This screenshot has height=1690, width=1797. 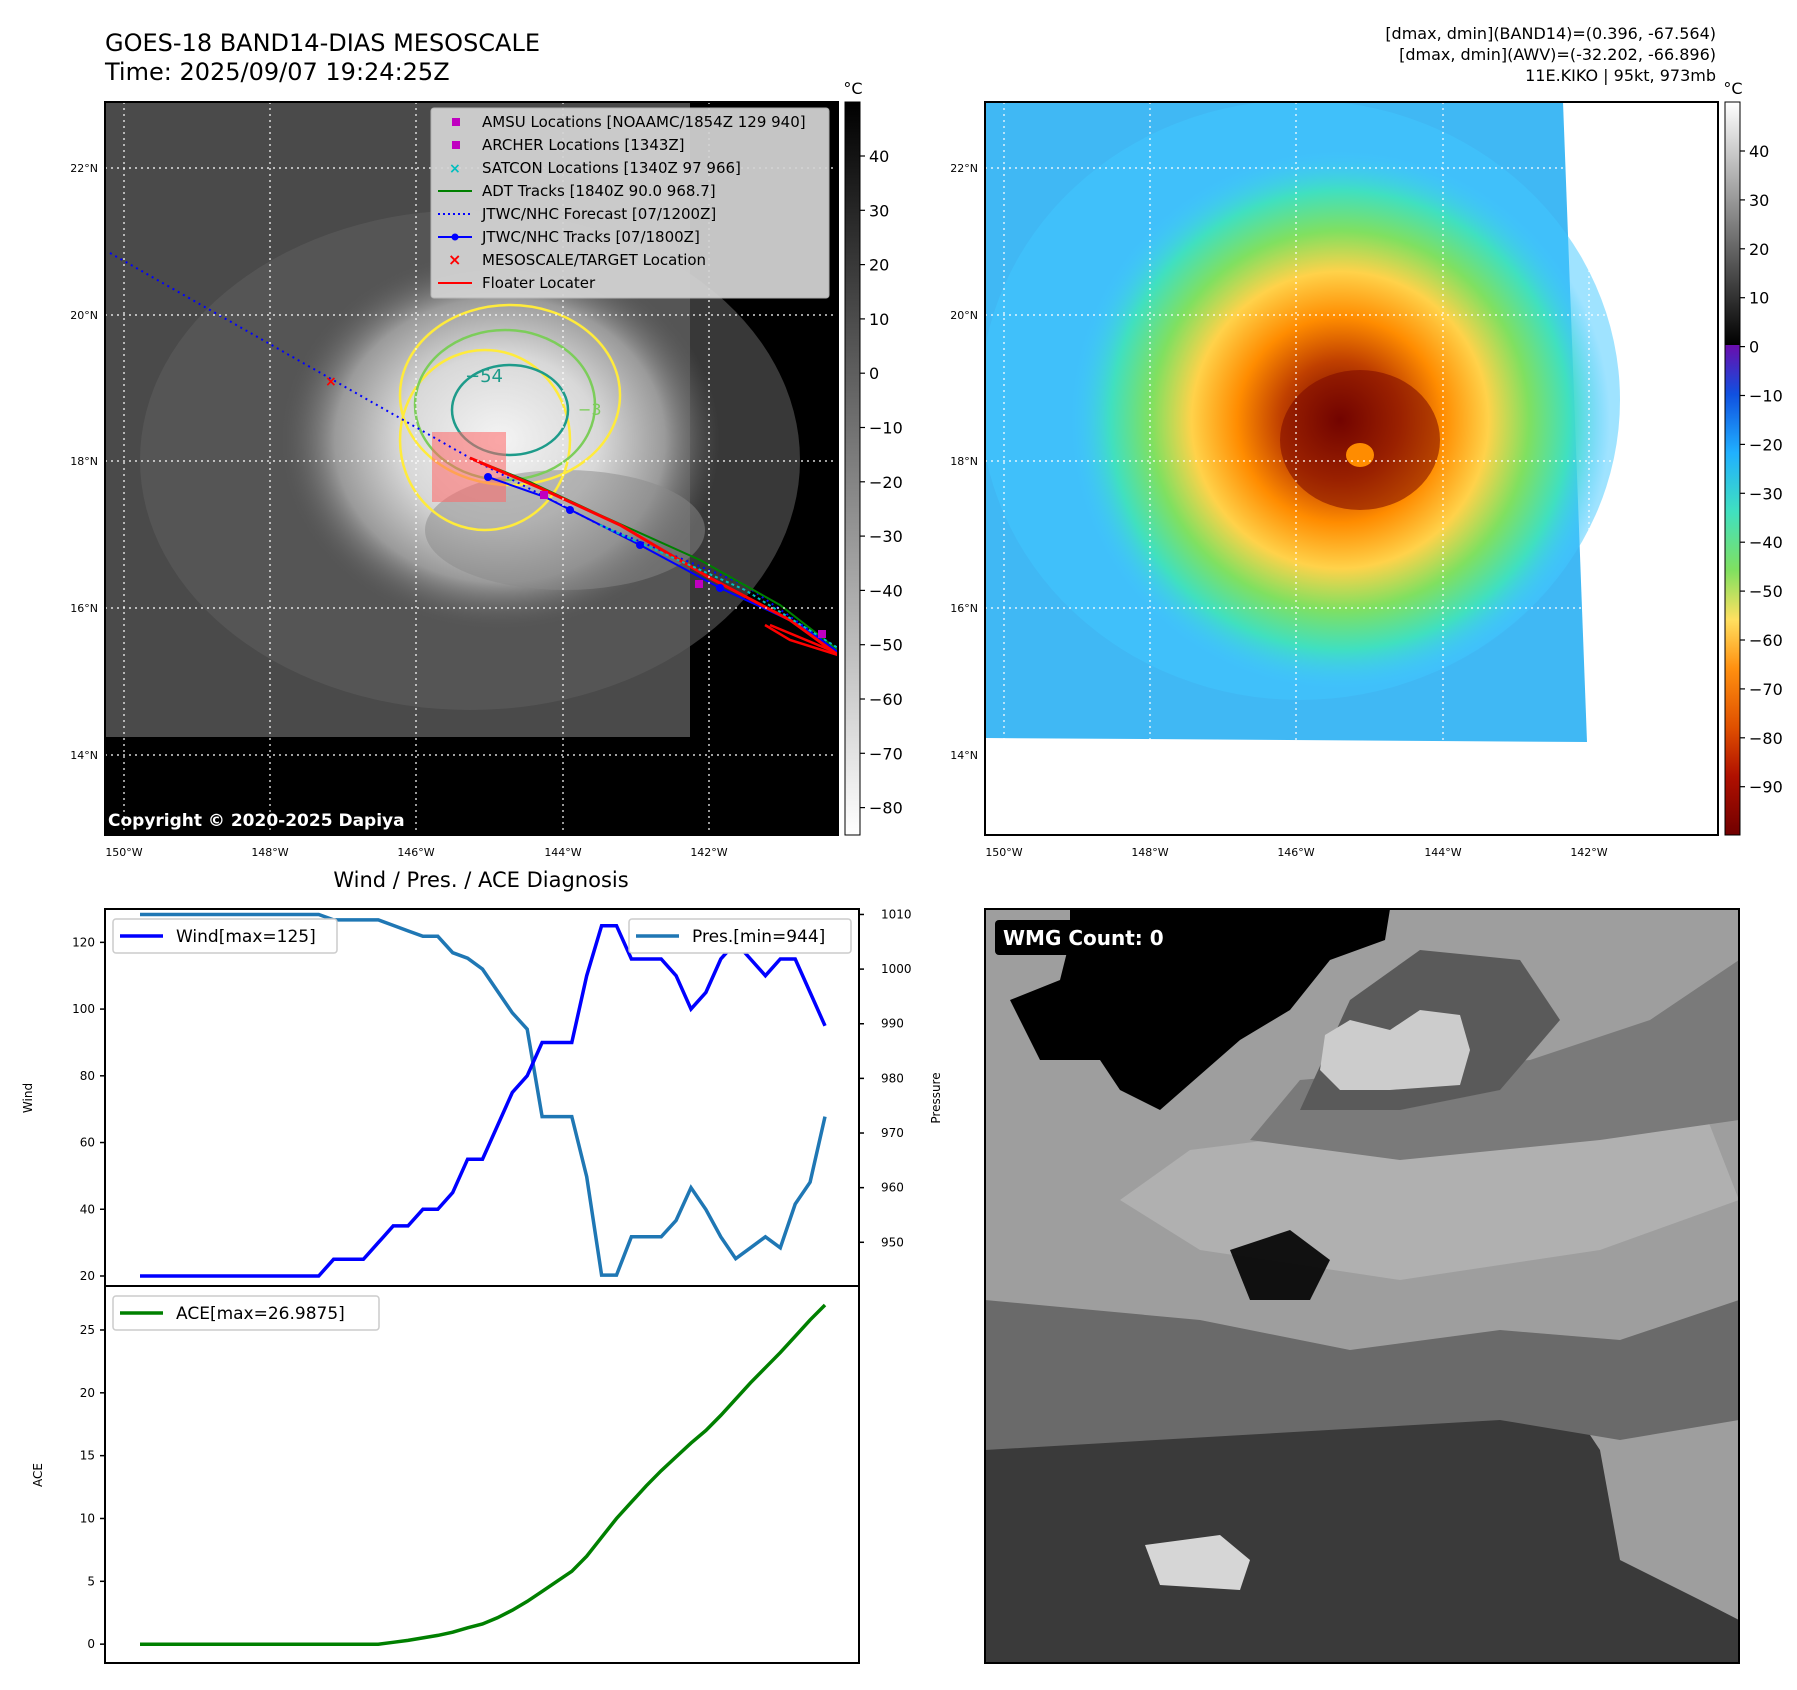 What do you see at coordinates (892, 1024) in the screenshot?
I see `y-tick-label: 990` at bounding box center [892, 1024].